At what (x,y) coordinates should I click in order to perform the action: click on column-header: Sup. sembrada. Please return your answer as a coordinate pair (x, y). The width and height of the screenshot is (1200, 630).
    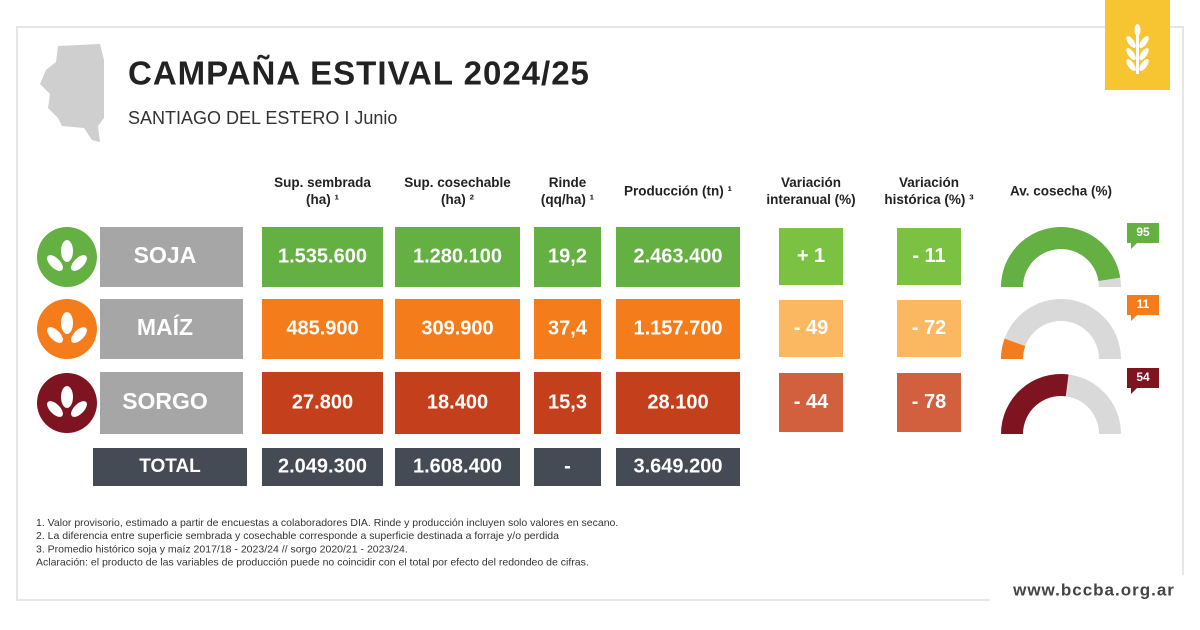
    Looking at the image, I should click on (322, 182).